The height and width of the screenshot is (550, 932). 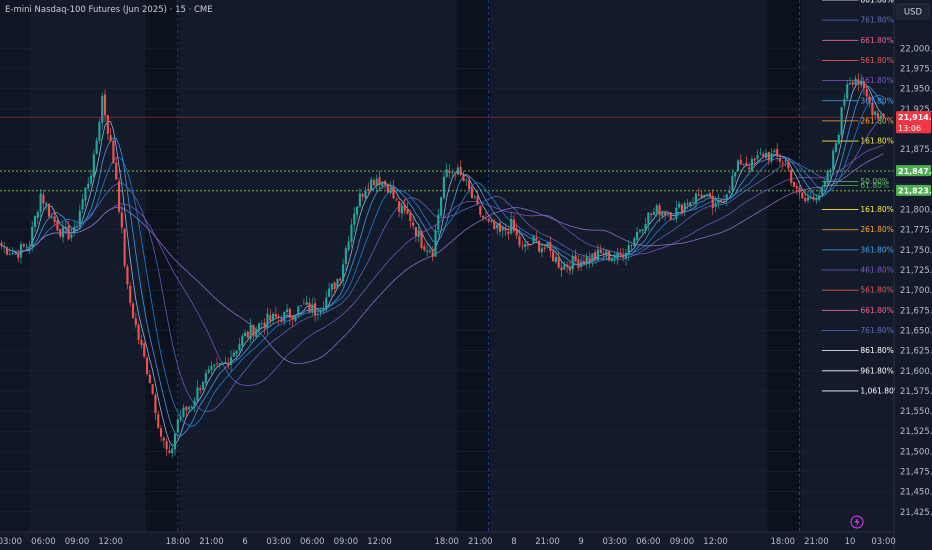 I want to click on time-tick-label: 18:00, so click(x=783, y=542).